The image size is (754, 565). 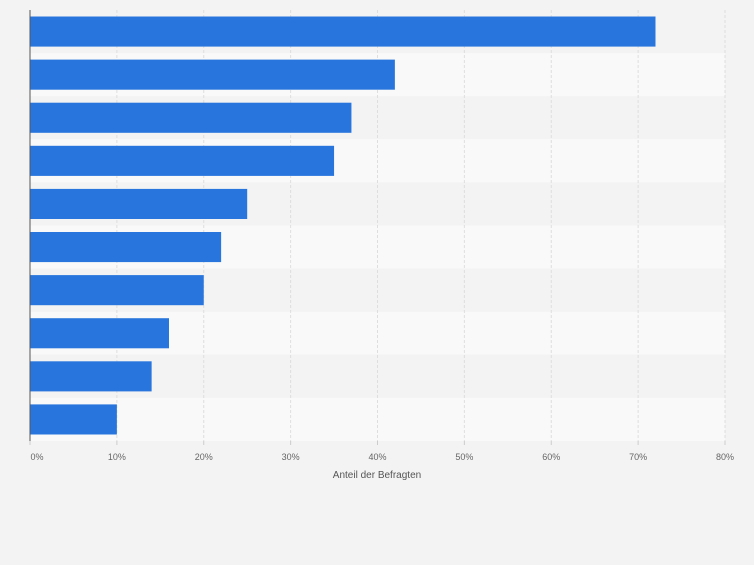 What do you see at coordinates (291, 457) in the screenshot?
I see `x-tick-label: 30%` at bounding box center [291, 457].